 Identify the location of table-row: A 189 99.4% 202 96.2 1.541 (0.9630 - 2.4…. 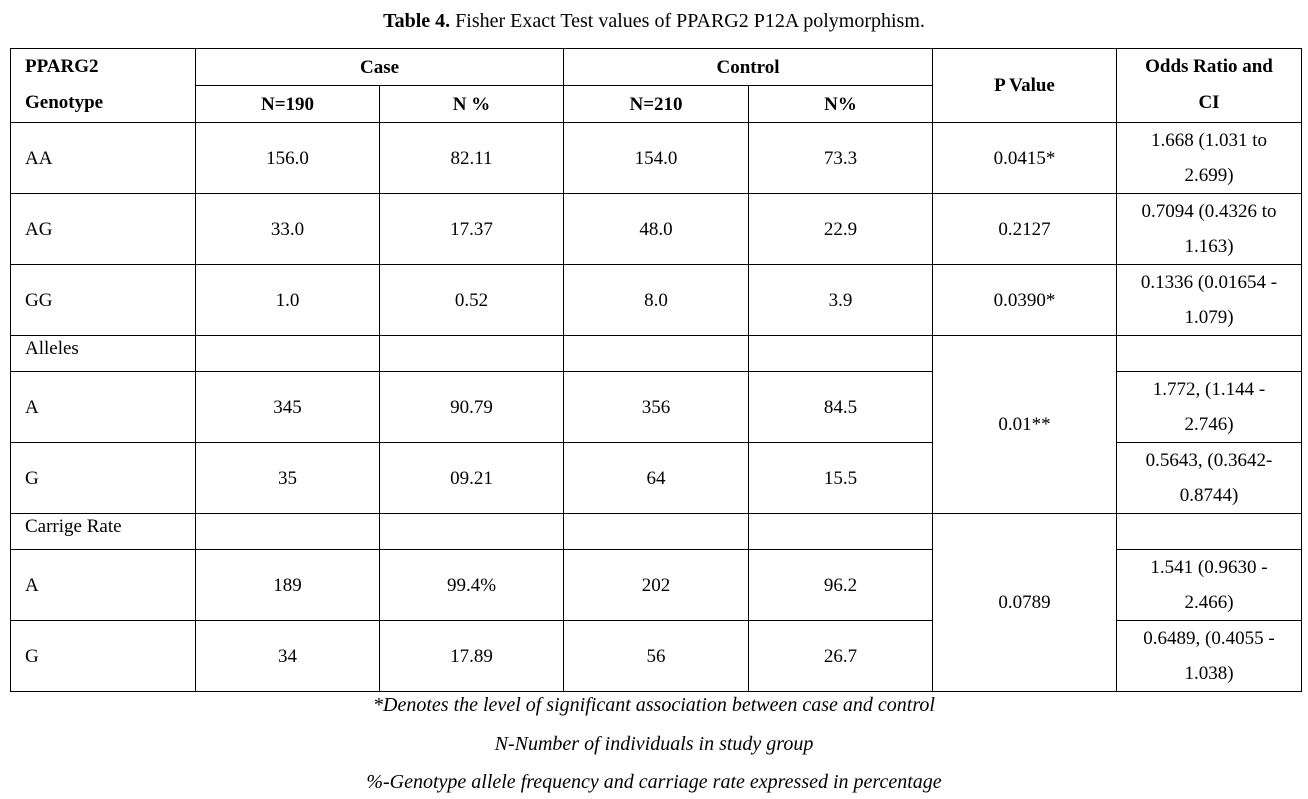
(656, 585).